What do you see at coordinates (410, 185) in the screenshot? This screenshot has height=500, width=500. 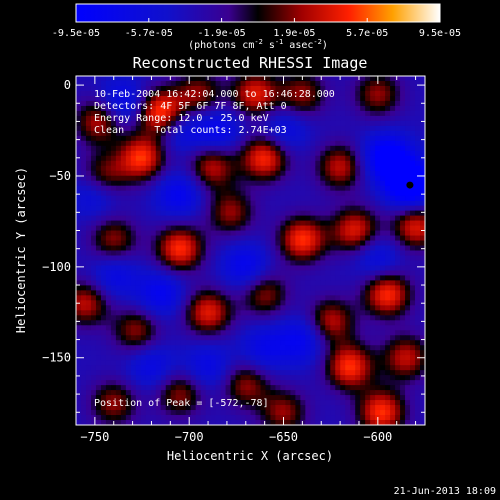 I see `peak-marker` at bounding box center [410, 185].